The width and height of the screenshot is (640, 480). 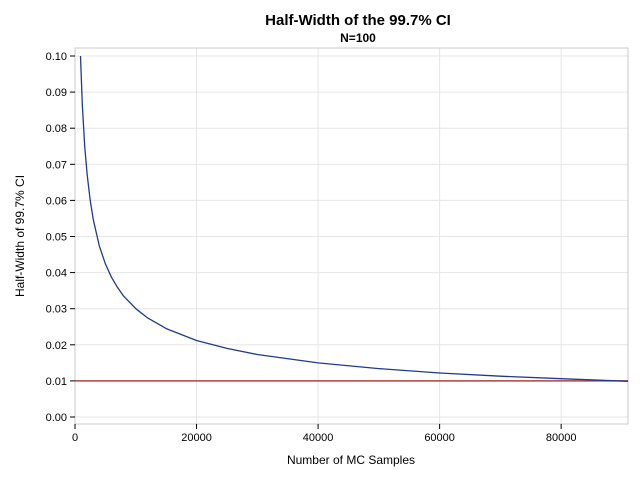 I want to click on y-tick-label: 0.00, so click(x=56, y=418).